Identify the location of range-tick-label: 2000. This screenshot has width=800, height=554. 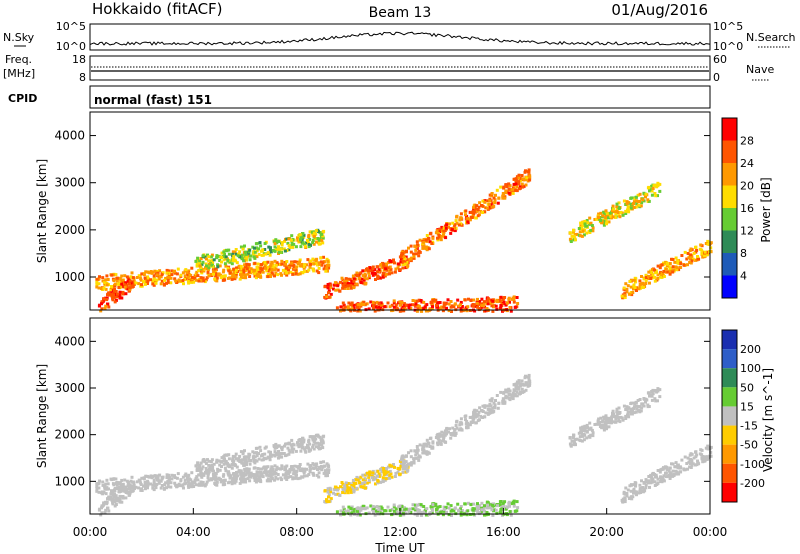
(69, 435).